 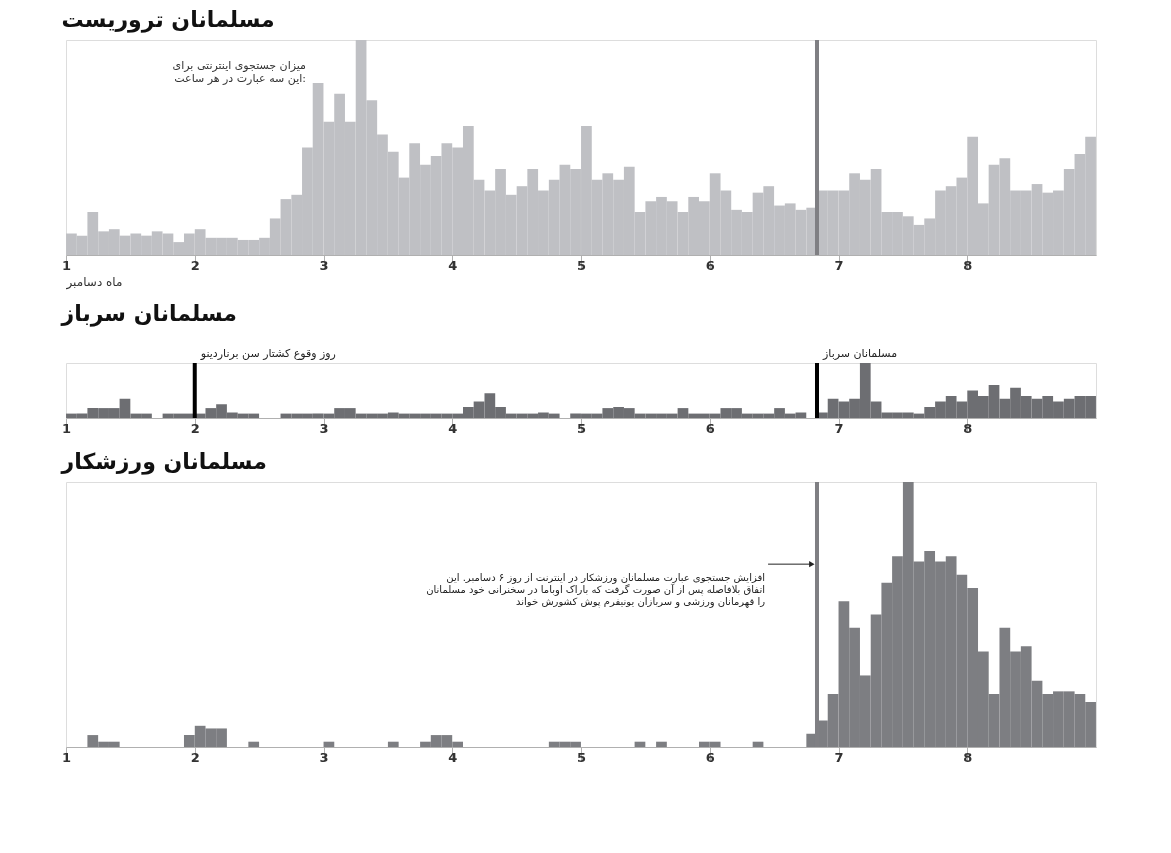 I want to click on annotation: افزایش جستجوی عبارت مسلمانان ورزشکار در اینترنت از روز ۶ دسامبر. این اتفاق بلافاصله پس از آن صورت گرفت که باراک اوباما در سخنرانی خود مسلمانان را قهرمانان ورزشی و سربازان یونیفرم پوش کشورش خواند, so click(x=596, y=590).